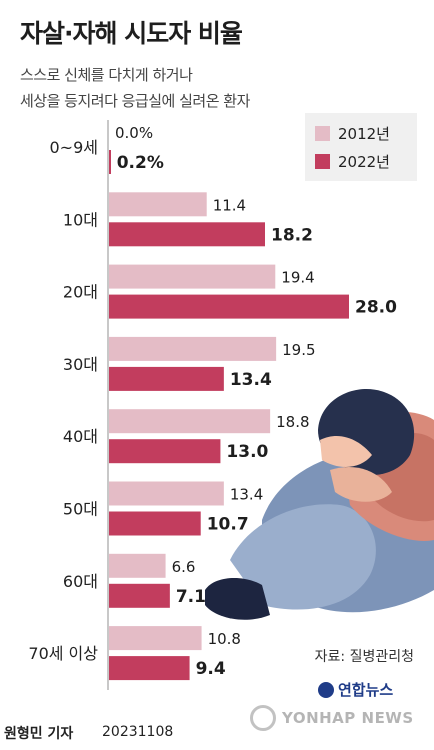  I want to click on value-label-2022: 9.4, so click(211, 669).